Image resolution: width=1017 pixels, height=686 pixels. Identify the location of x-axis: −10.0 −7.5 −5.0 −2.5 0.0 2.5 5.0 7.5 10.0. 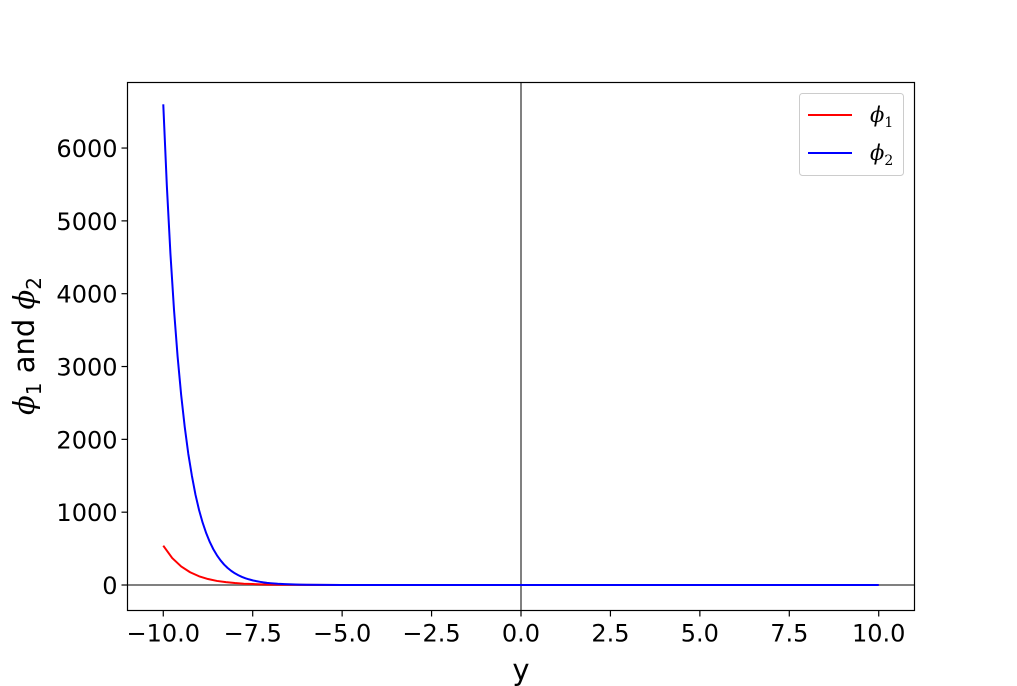
(515, 629).